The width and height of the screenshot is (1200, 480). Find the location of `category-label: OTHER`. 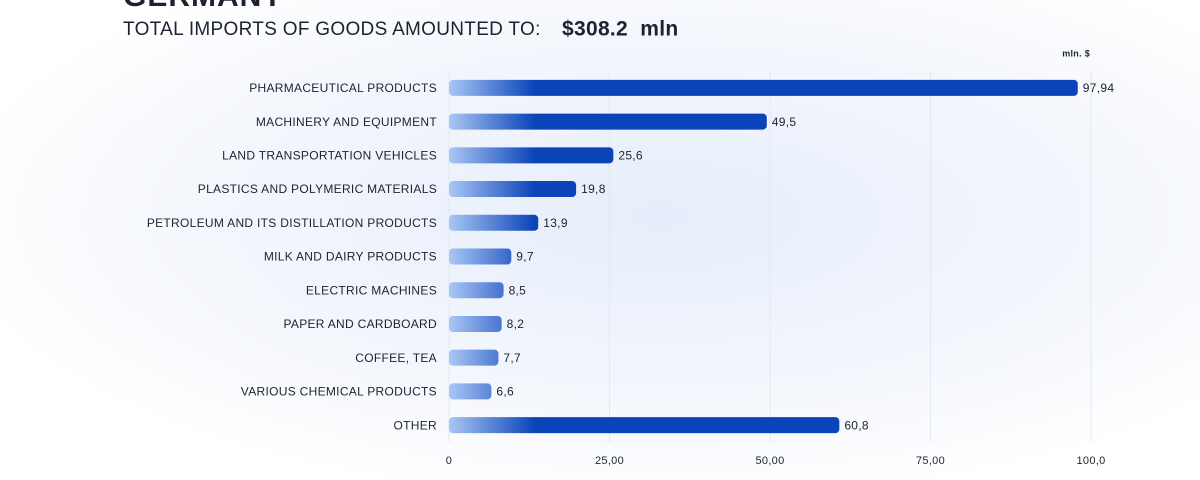

category-label: OTHER is located at coordinates (416, 425).